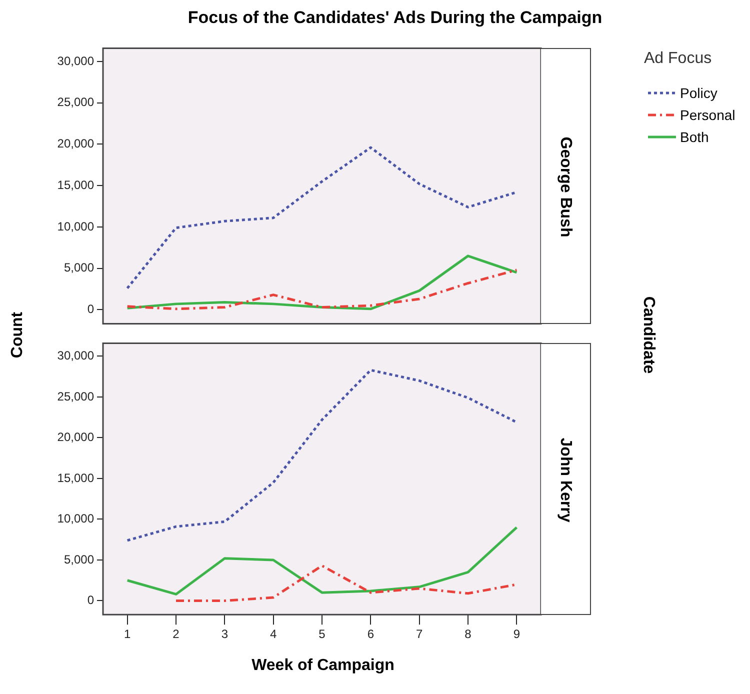 This screenshot has height=694, width=750. Describe the element at coordinates (322, 634) in the screenshot. I see `x-tick-label: 5` at that location.